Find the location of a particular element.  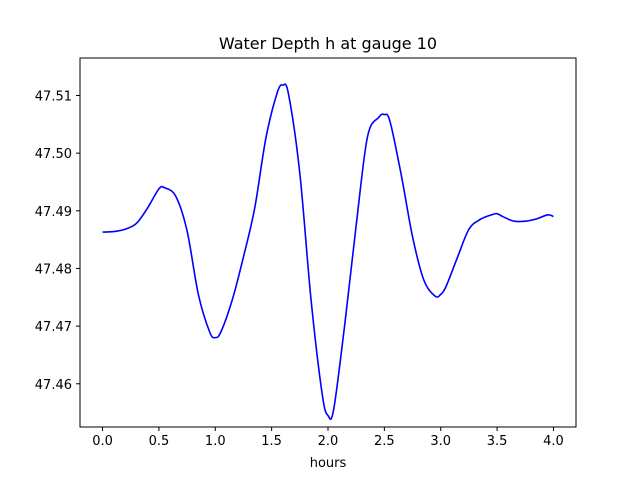

y-tick-label: 47.46 is located at coordinates (53, 385).